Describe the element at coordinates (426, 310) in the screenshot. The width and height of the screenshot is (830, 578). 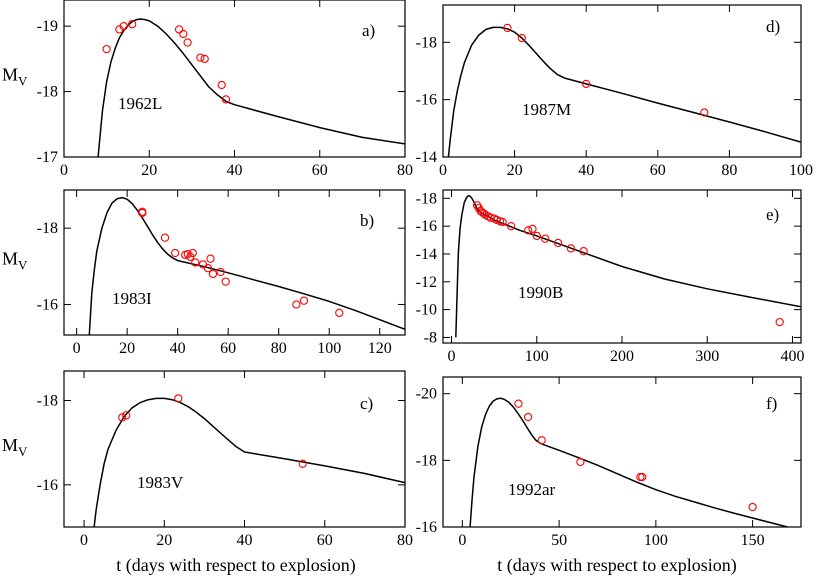
I see `y-tick-label: -10` at that location.